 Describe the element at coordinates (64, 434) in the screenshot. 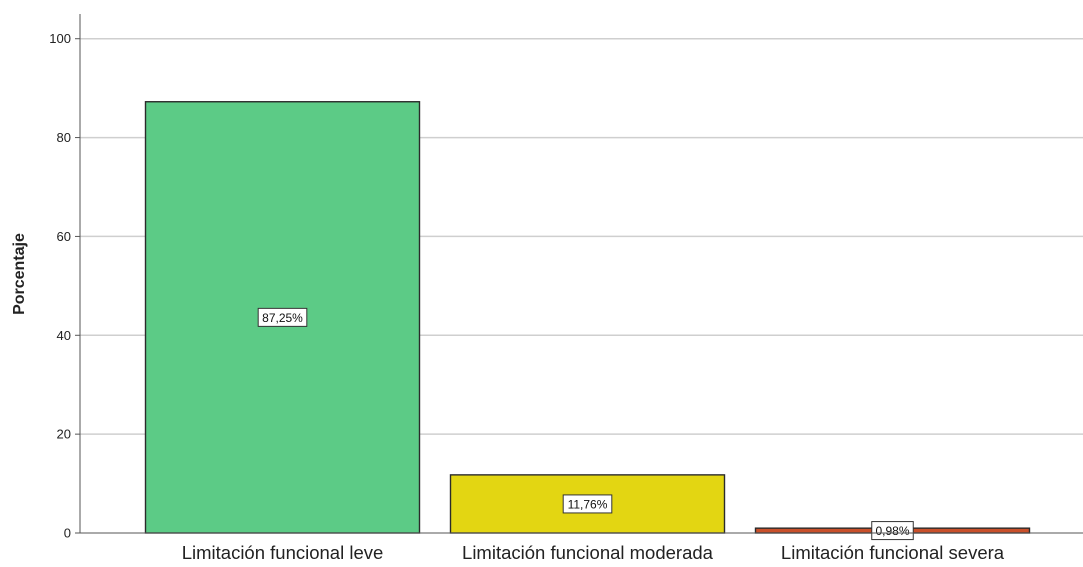

I see `y-tick-label: 20` at that location.